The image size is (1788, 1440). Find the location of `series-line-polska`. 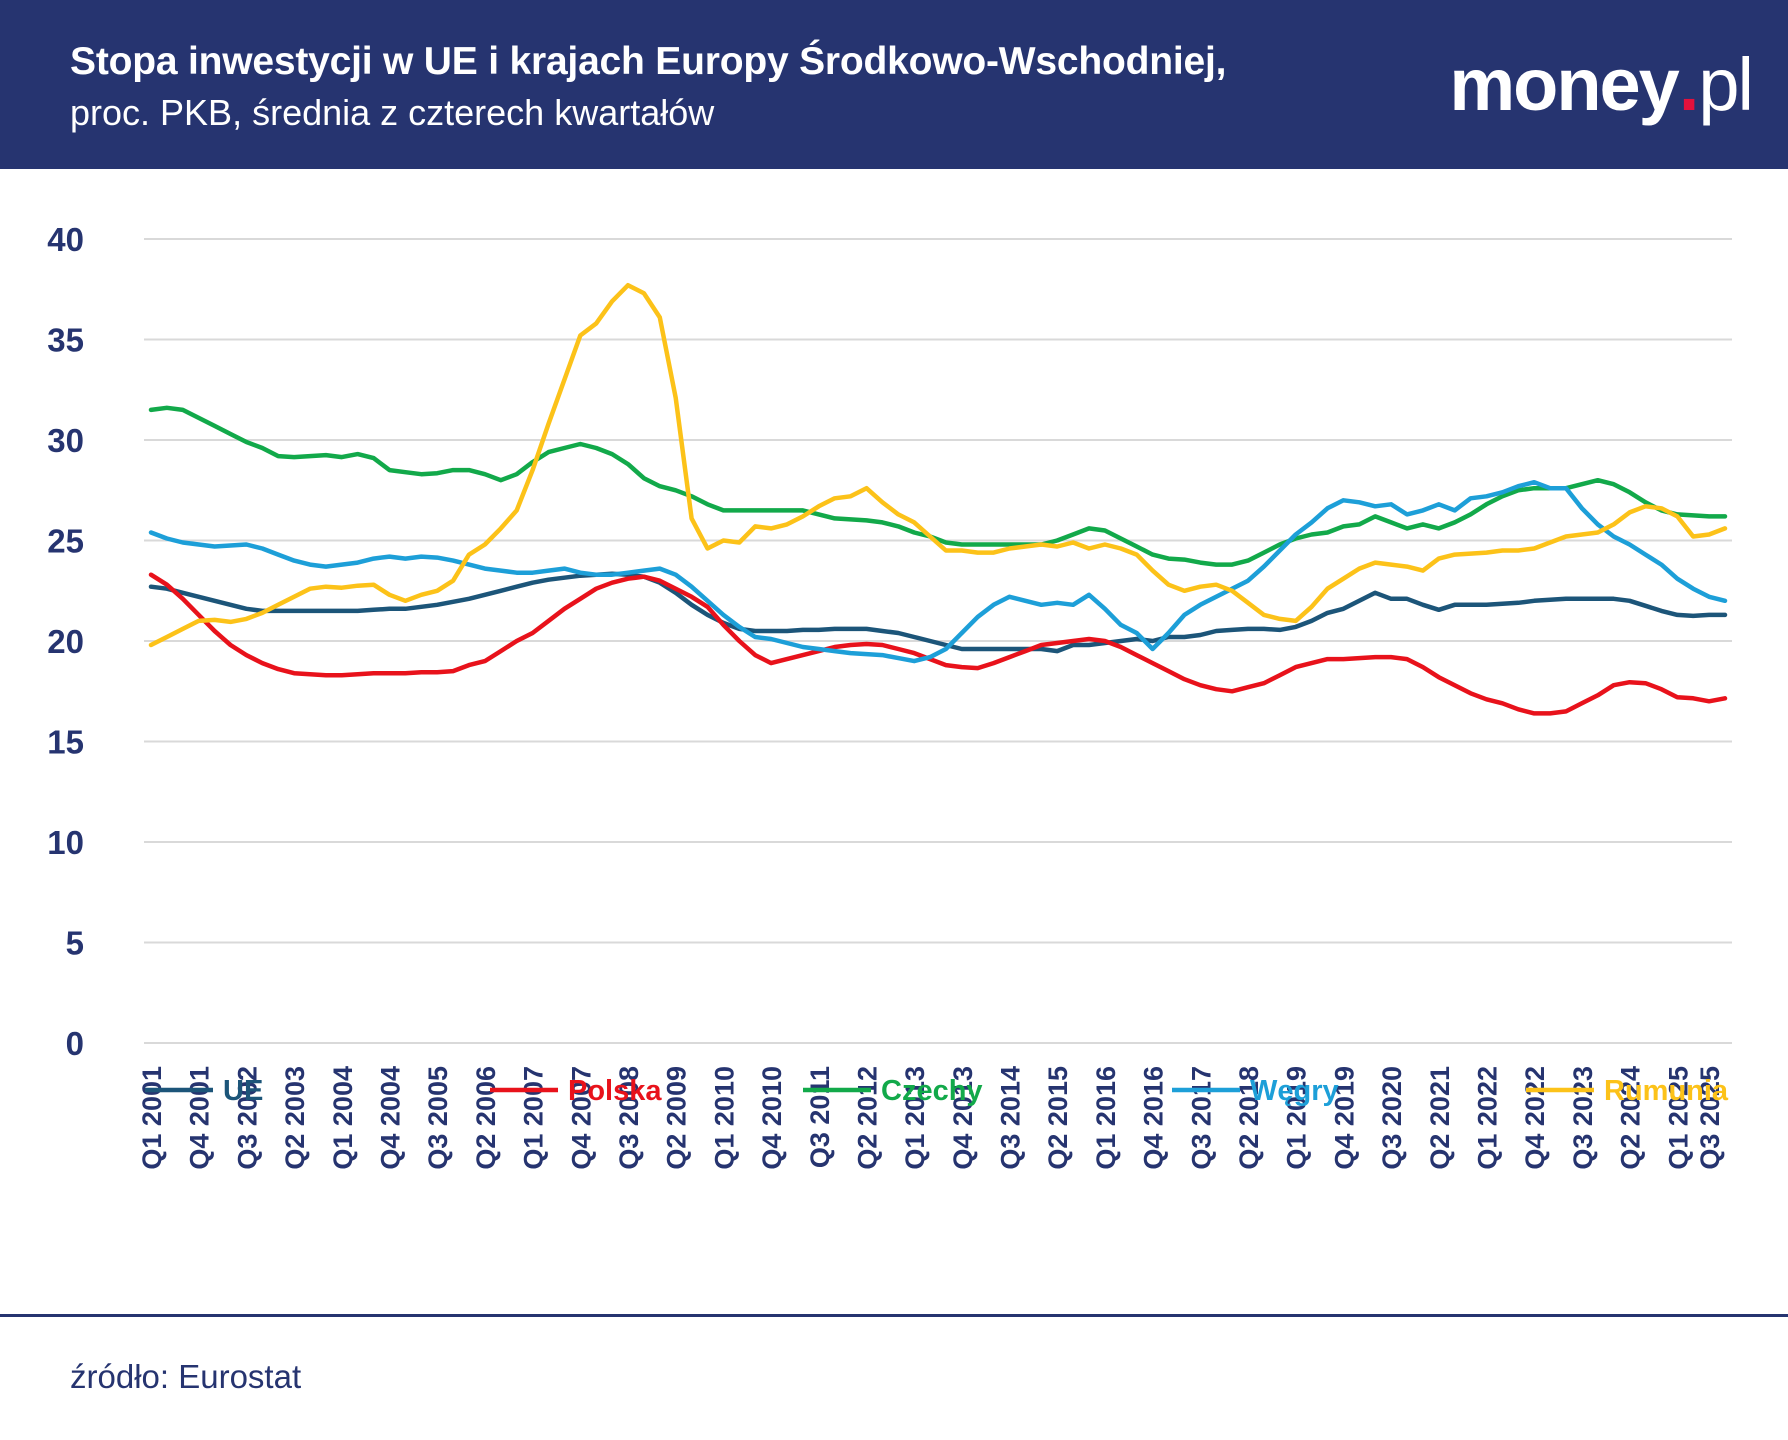

series-line-polska is located at coordinates (938, 644).